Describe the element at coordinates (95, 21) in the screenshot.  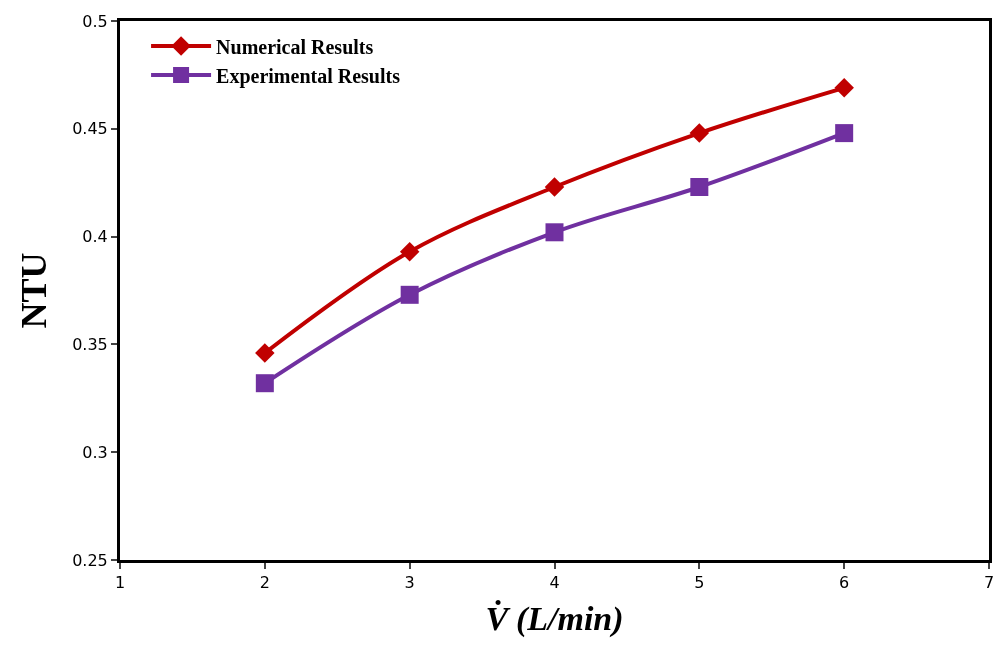
I see `y-tick-label: 0.5` at that location.